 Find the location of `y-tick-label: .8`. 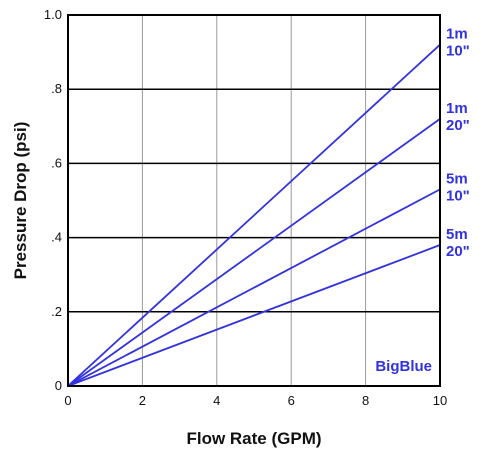

y-tick-label: .8 is located at coordinates (56, 88).